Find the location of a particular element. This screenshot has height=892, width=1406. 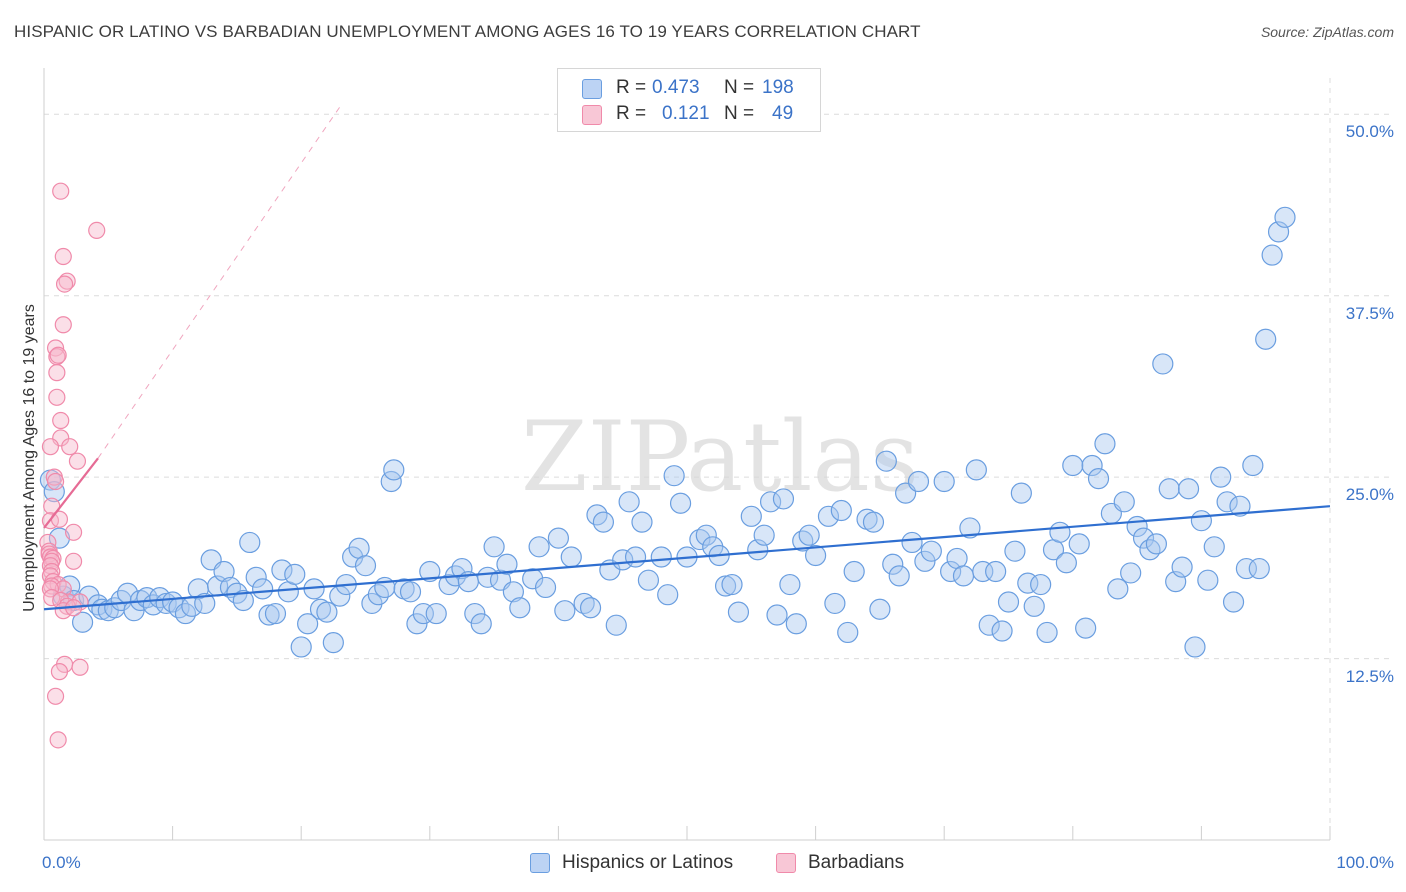

trend-line-barbadian is located at coordinates (71, 493).